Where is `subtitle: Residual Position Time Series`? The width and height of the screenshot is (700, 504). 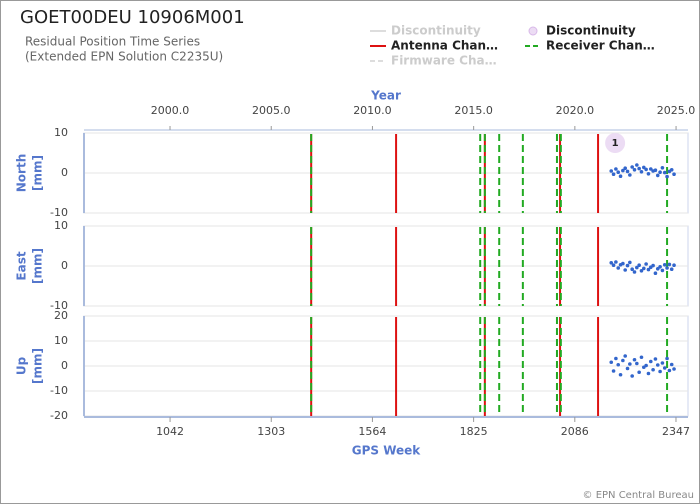 subtitle: Residual Position Time Series is located at coordinates (112, 42).